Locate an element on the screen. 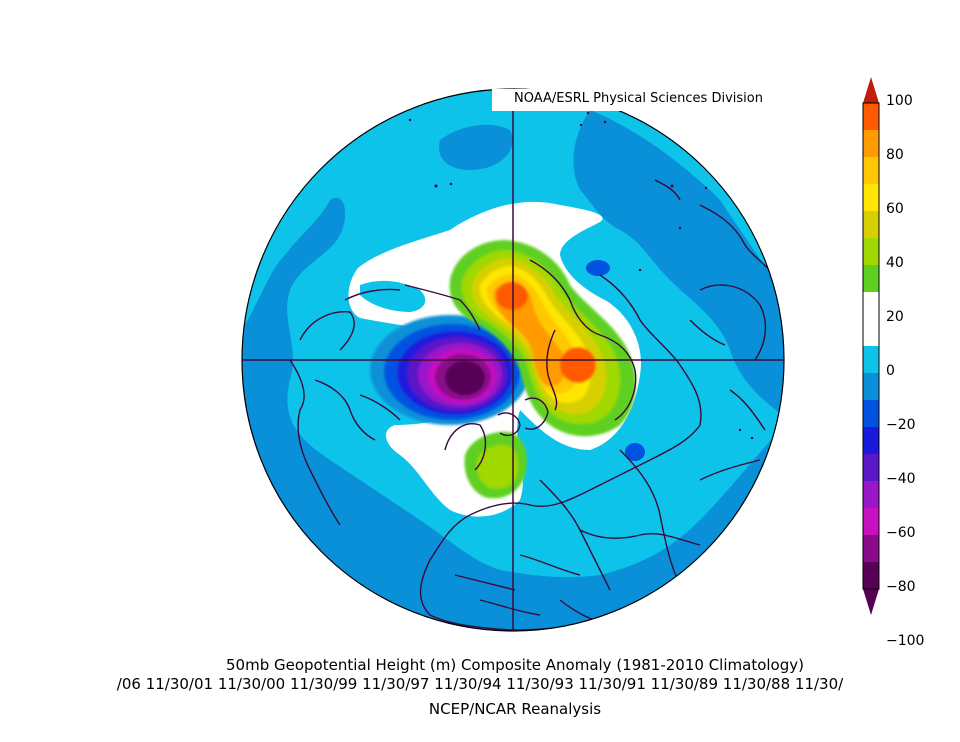 The width and height of the screenshot is (960, 742). colorbar is located at coordinates (871, 346).